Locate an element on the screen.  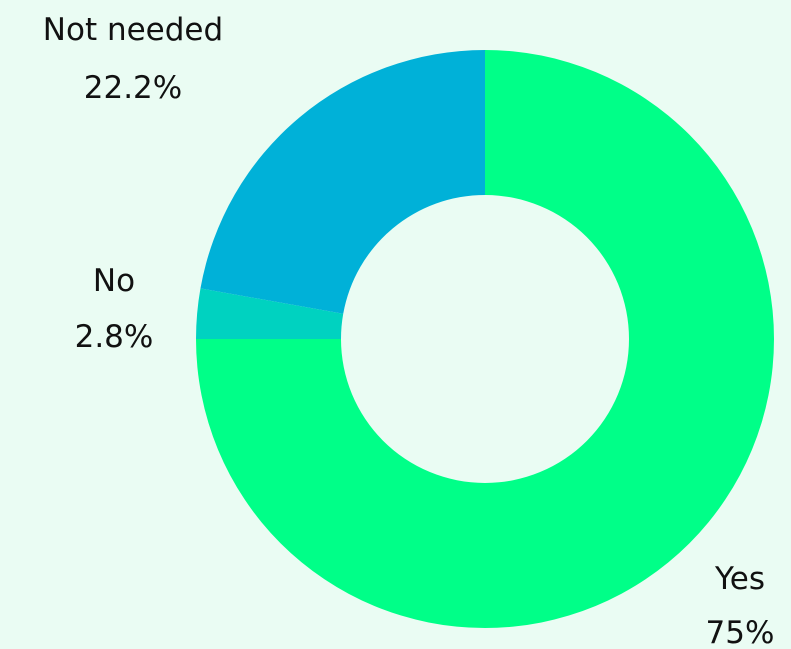
label-not-needed-name: Not needed is located at coordinates (133, 30).